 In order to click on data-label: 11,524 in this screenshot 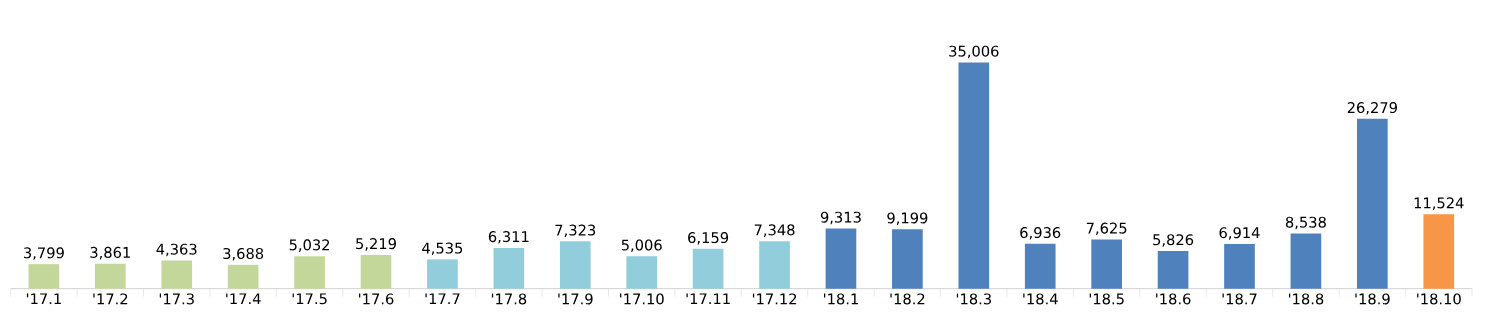, I will do `click(1439, 203)`.